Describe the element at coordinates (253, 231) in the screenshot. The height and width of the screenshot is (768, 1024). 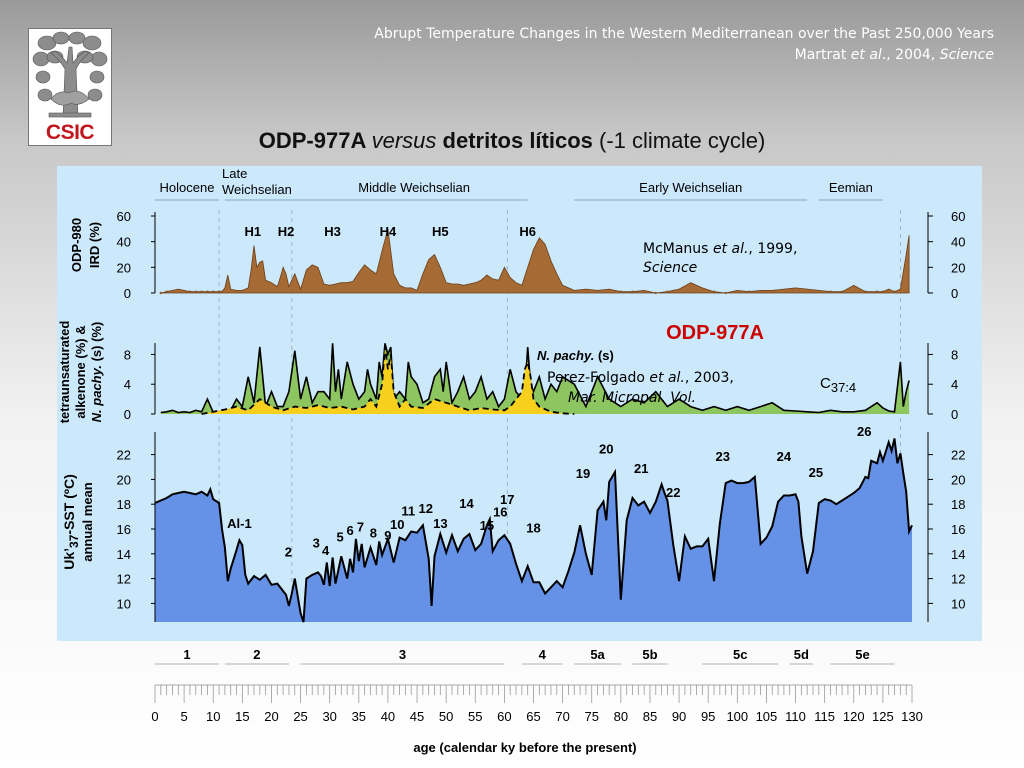
I see `heinrich-label: H1` at that location.